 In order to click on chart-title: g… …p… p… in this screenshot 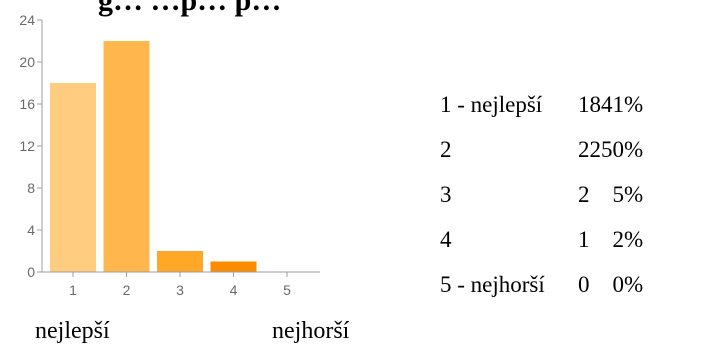, I will do `click(190, 8)`.